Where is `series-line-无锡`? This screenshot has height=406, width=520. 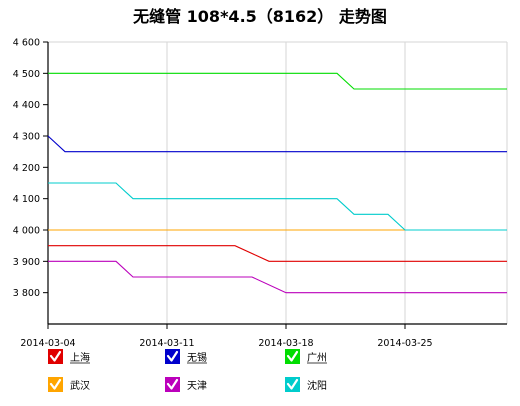
series-line-无锡 is located at coordinates (277, 144).